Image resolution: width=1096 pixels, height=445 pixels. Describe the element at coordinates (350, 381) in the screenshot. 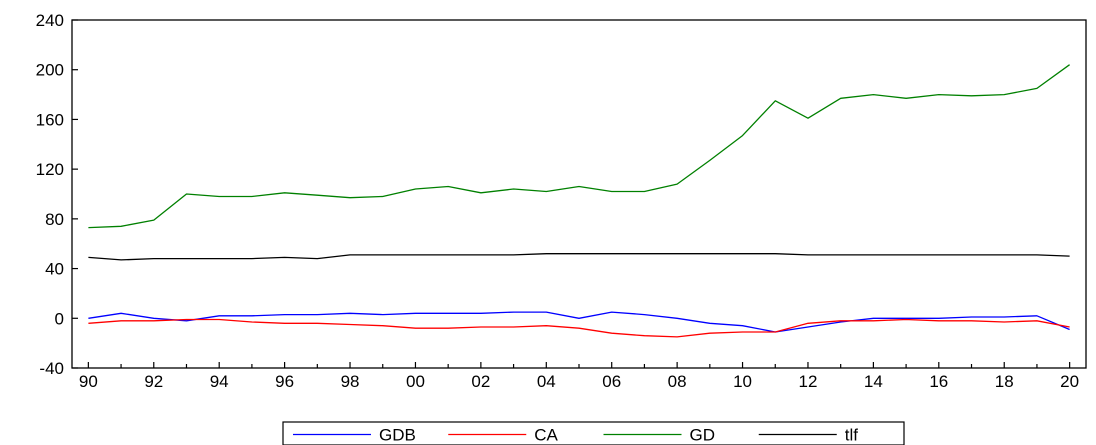

I see `x-tick-label: 98` at that location.